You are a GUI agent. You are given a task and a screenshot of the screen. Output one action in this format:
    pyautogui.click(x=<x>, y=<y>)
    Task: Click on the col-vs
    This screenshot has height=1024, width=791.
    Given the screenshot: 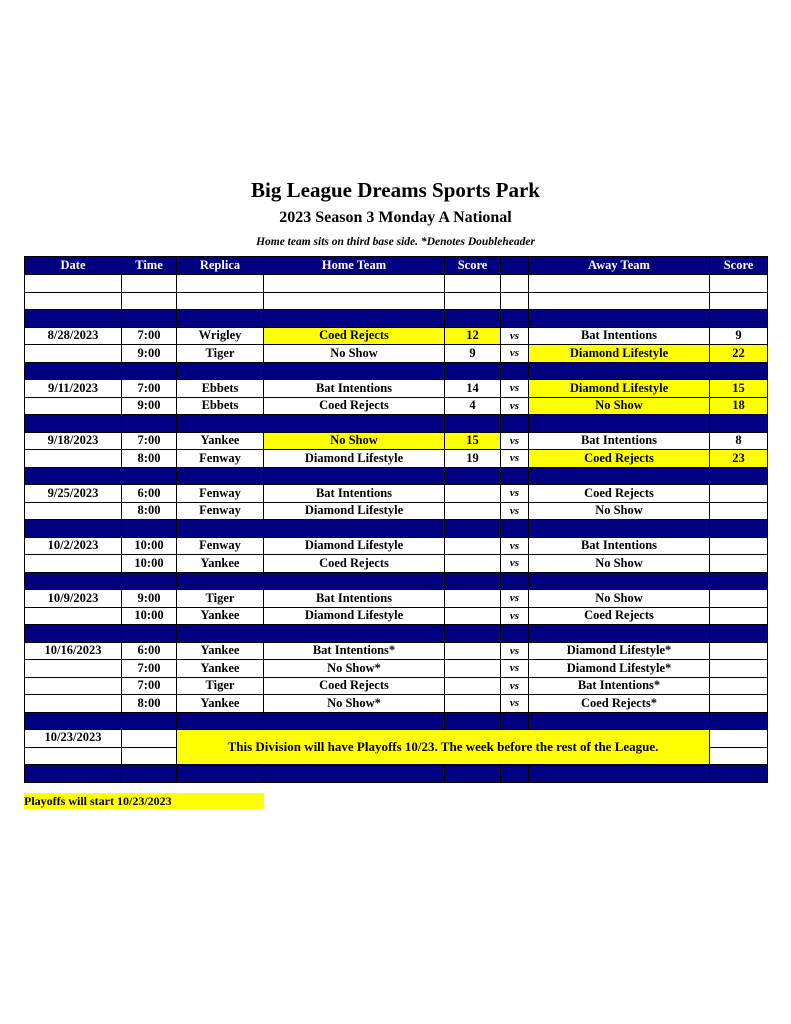 What is the action you would take?
    pyautogui.click(x=514, y=265)
    